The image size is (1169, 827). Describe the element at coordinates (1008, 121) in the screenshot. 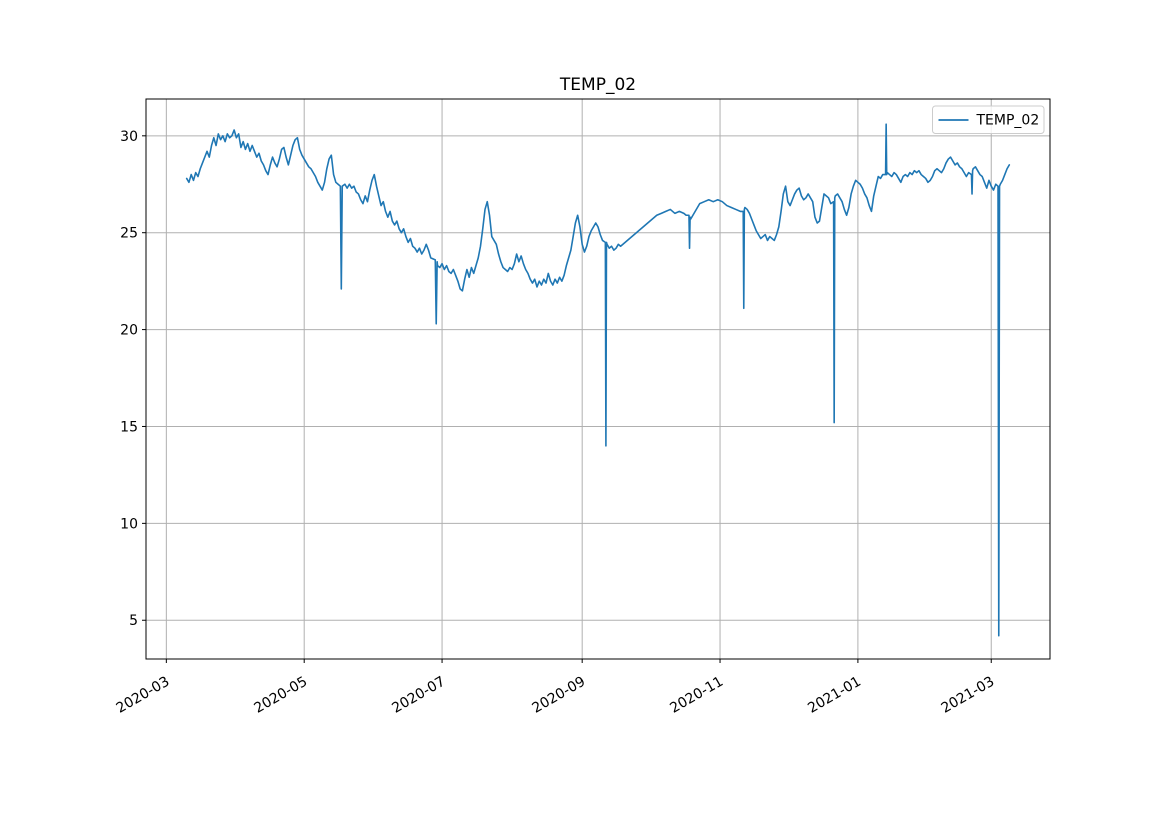

I see `legend-label: TEMP_02` at that location.